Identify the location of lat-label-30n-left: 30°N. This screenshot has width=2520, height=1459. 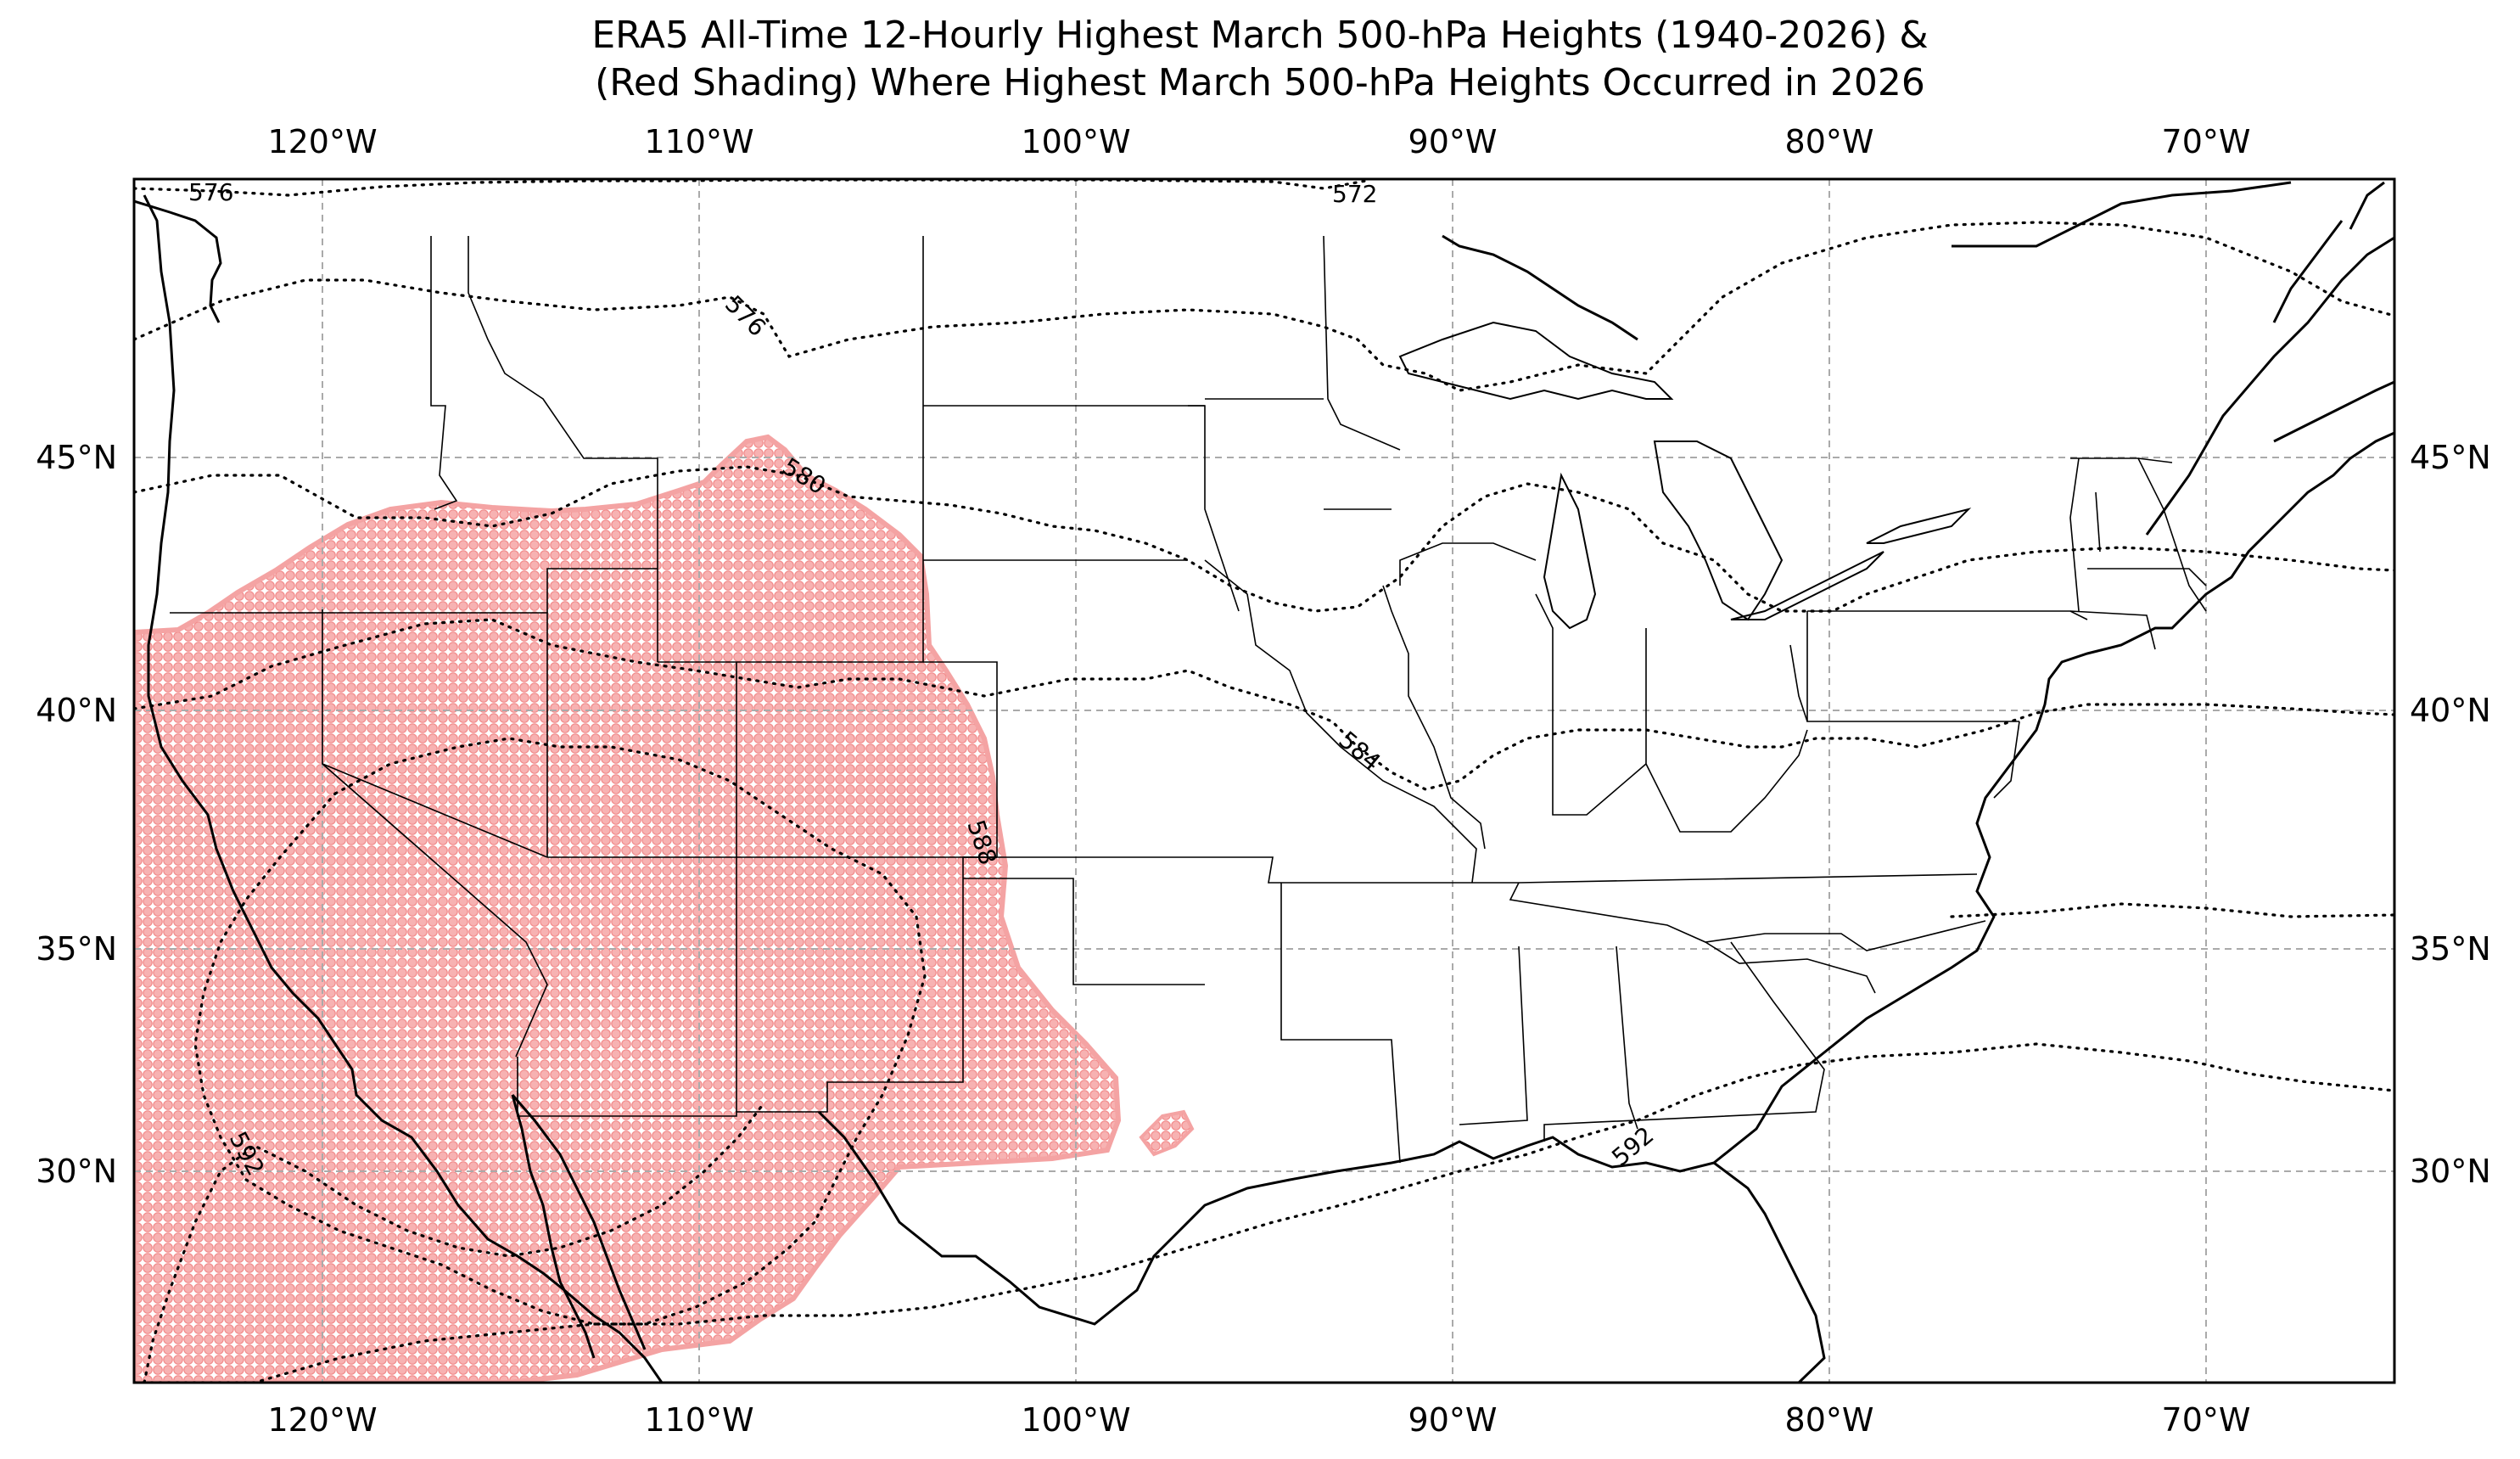
(77, 1171).